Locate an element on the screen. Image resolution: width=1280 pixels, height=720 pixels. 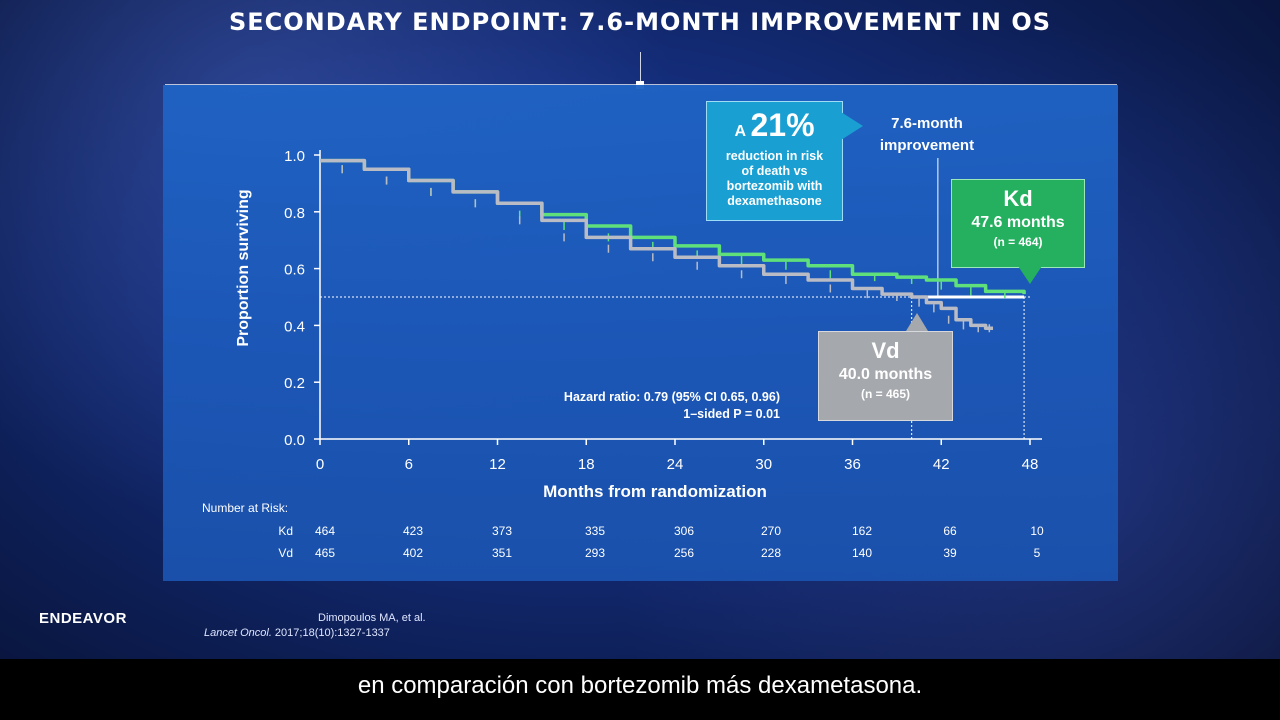
callout-line4: dexamethasone is located at coordinates (774, 201).